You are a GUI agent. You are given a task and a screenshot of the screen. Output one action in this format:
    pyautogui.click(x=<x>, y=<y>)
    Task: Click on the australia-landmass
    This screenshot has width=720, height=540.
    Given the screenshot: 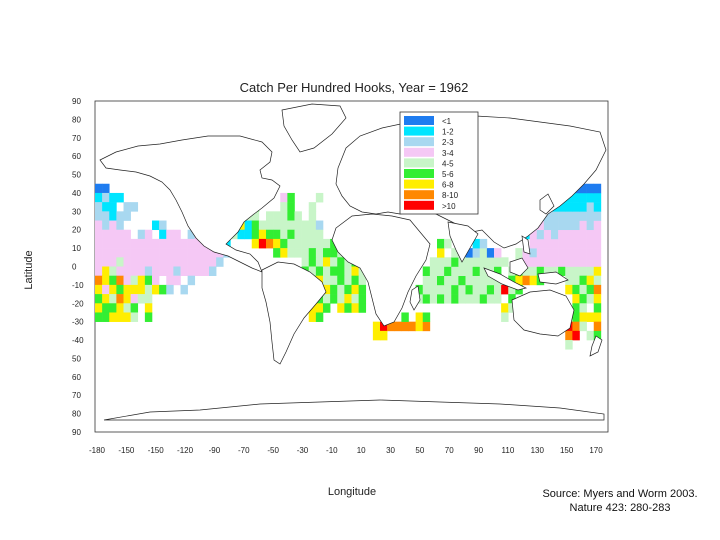 What is the action you would take?
    pyautogui.click(x=543, y=313)
    